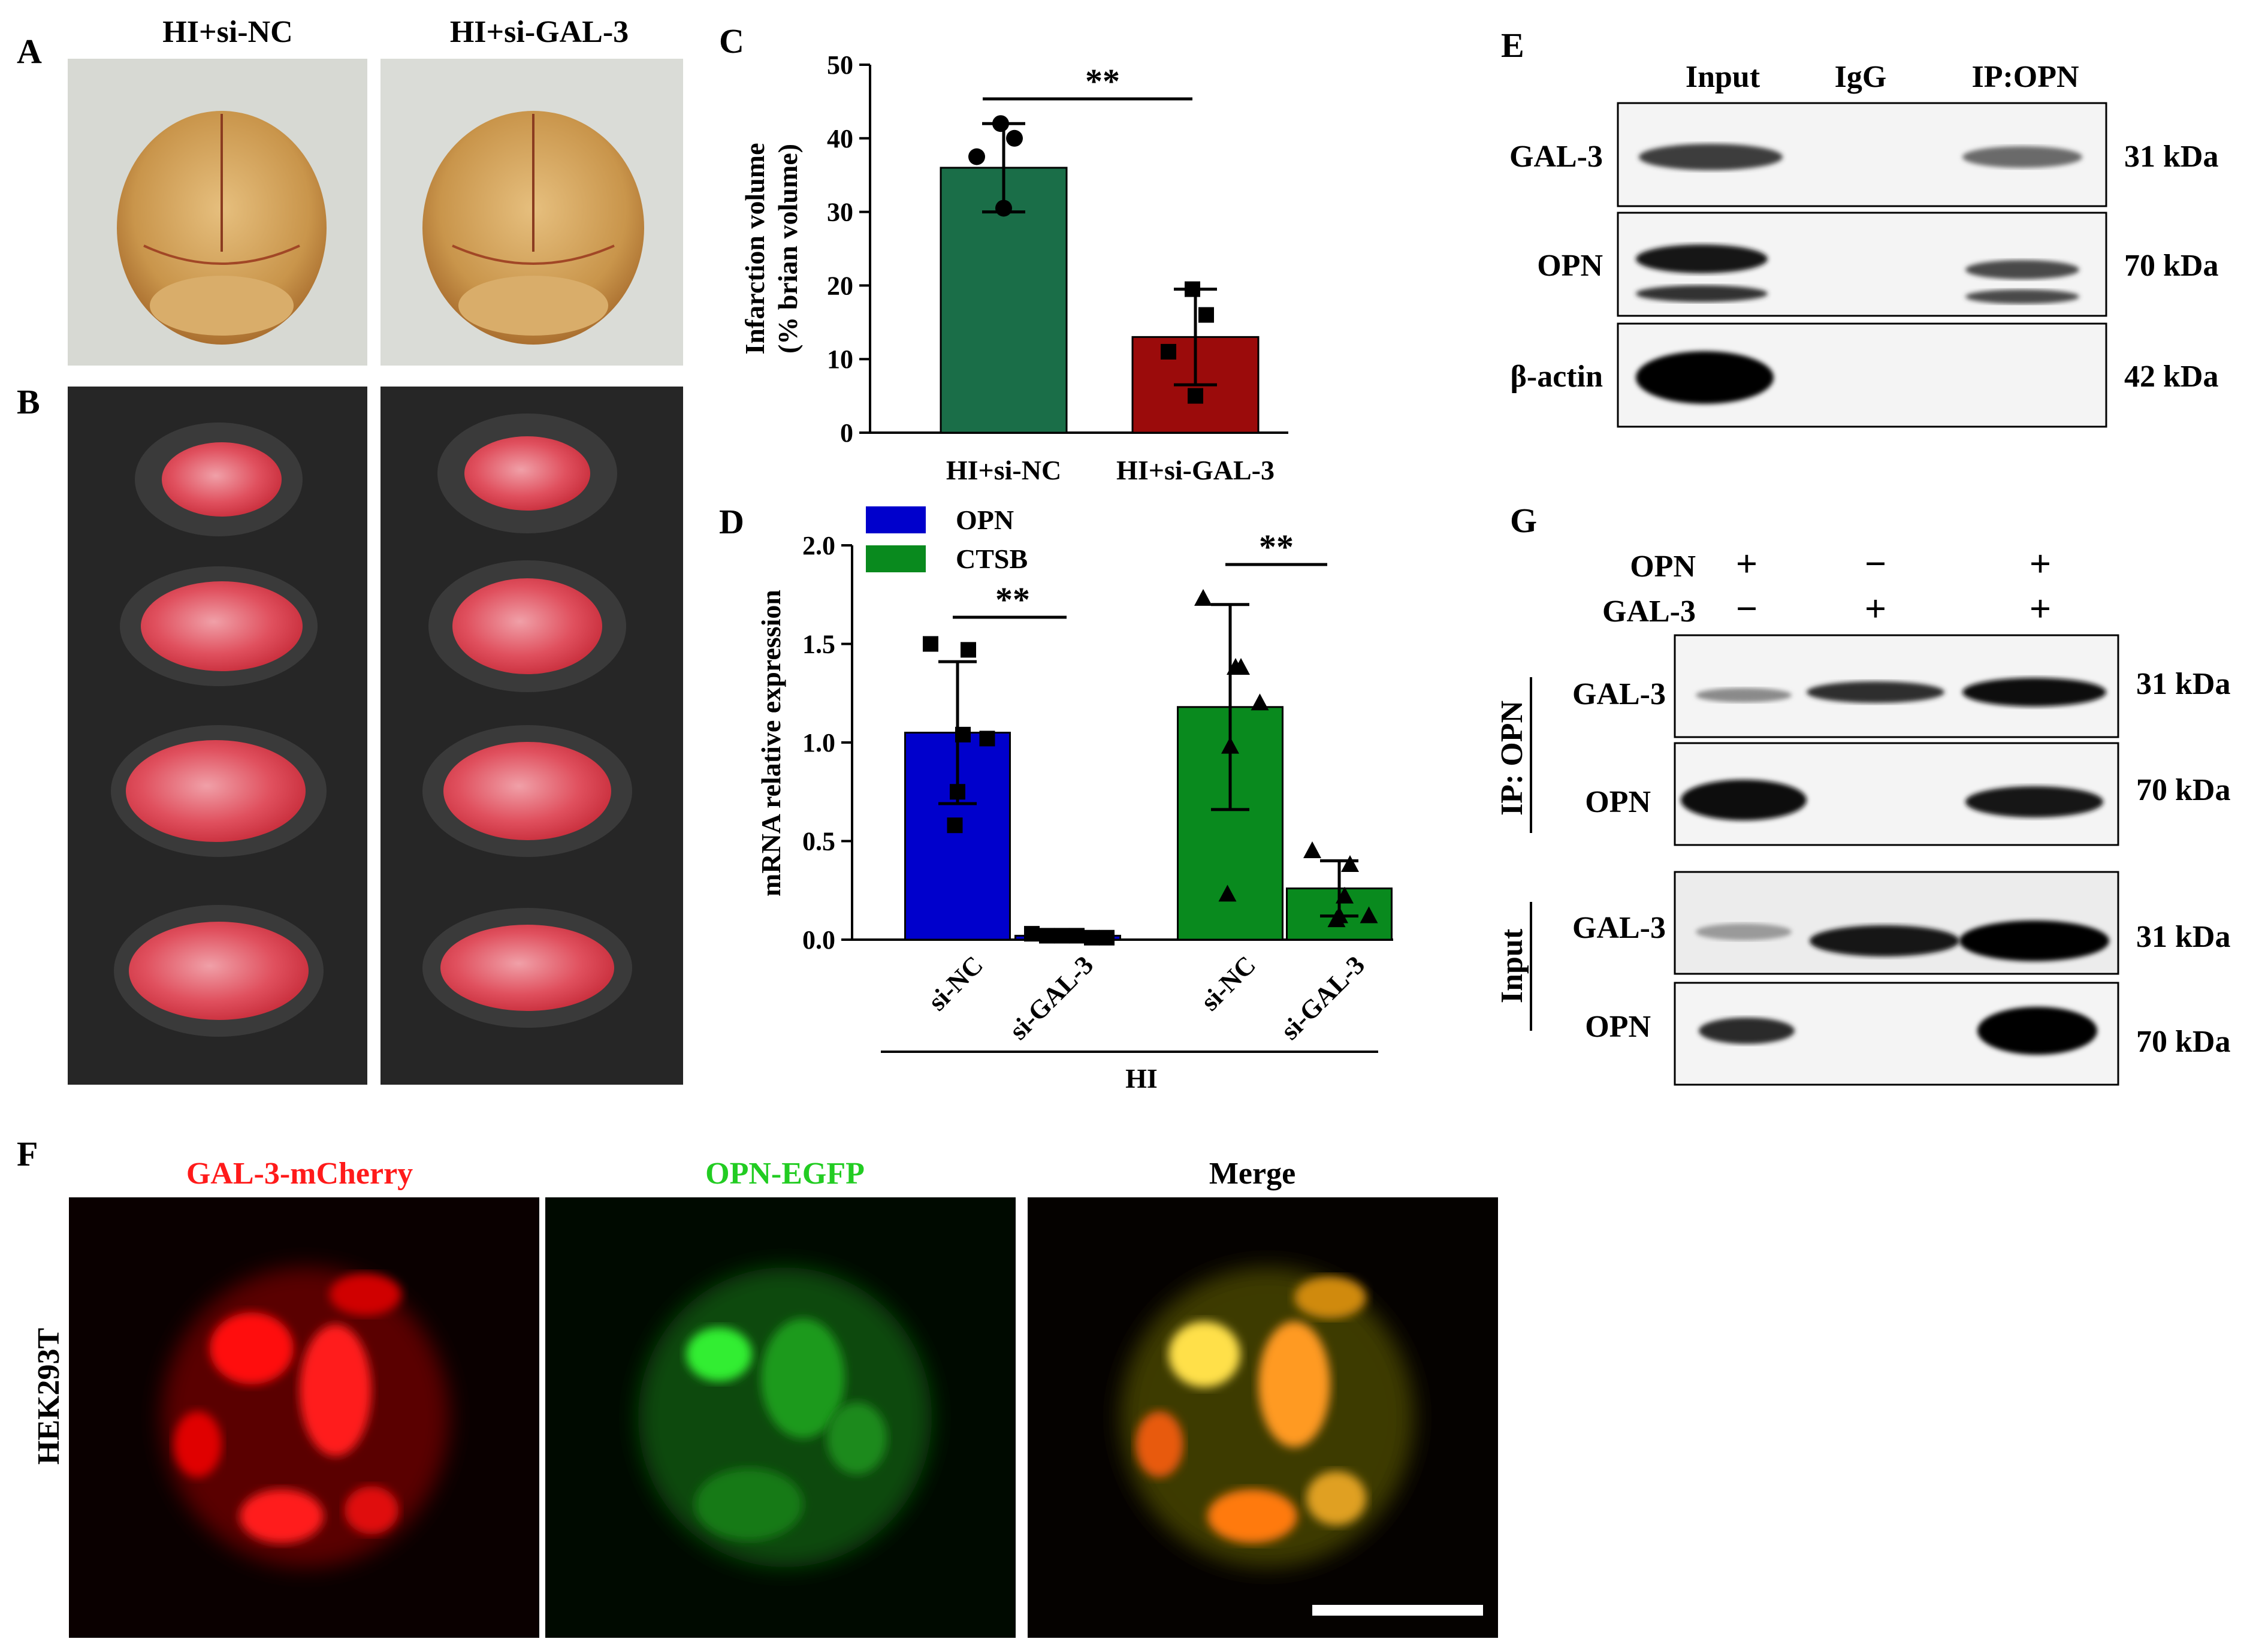 The image size is (2268, 1651). Describe the element at coordinates (49, 1397) in the screenshot. I see `row-label-hek293t: HEK293T` at that location.